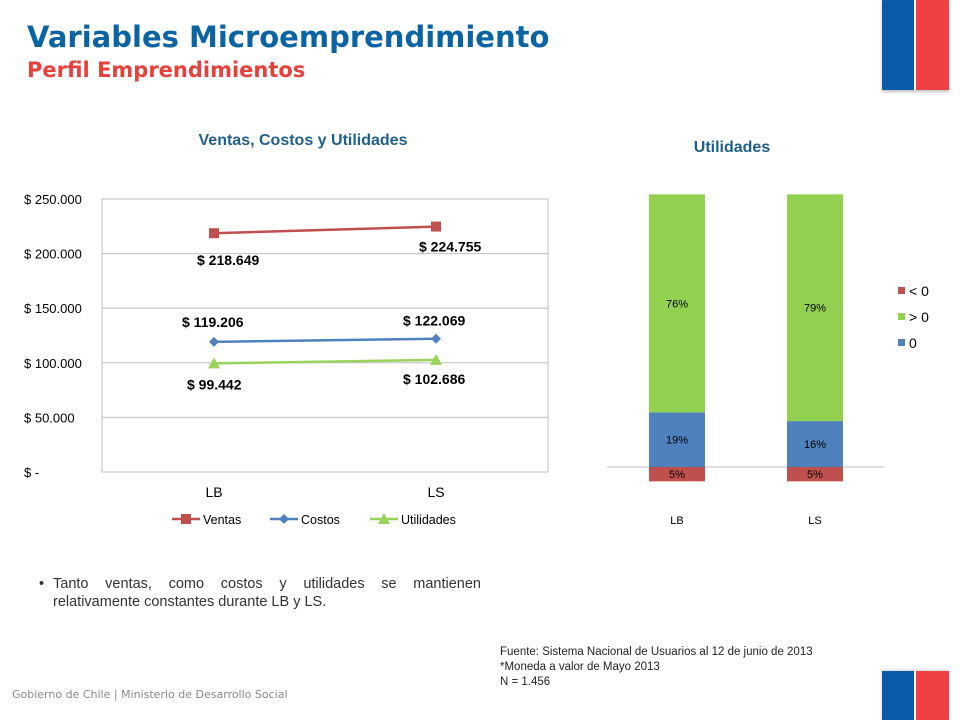 This screenshot has width=960, height=720. I want to click on data-label: $ 102.686, so click(434, 379).